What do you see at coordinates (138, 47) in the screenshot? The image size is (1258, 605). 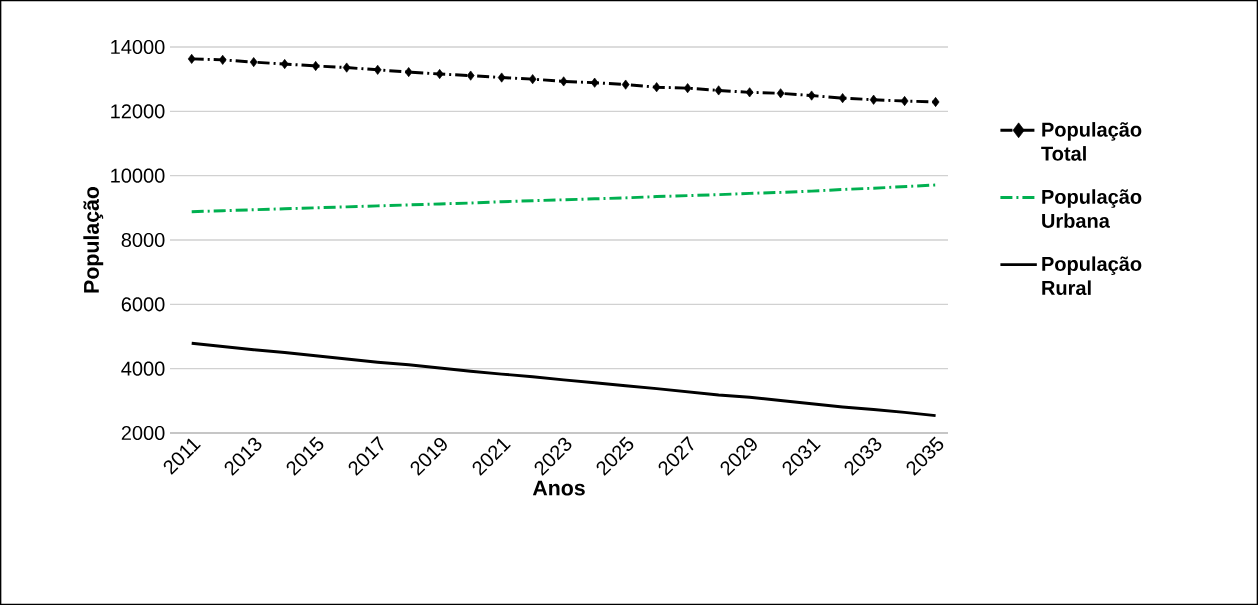 I see `y-tick-label: 14000` at bounding box center [138, 47].